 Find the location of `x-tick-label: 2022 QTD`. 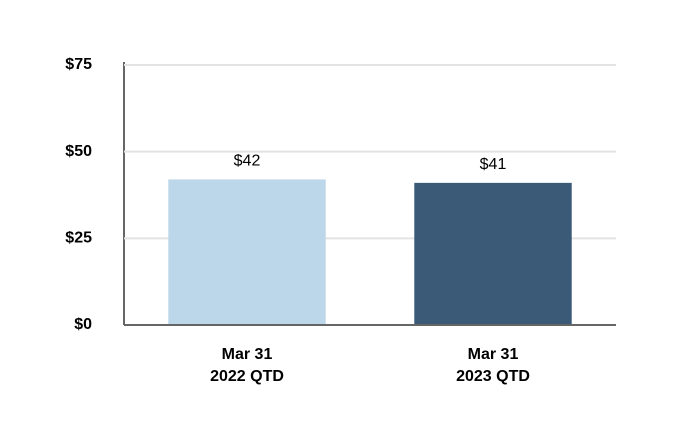

x-tick-label: 2022 QTD is located at coordinates (247, 376).